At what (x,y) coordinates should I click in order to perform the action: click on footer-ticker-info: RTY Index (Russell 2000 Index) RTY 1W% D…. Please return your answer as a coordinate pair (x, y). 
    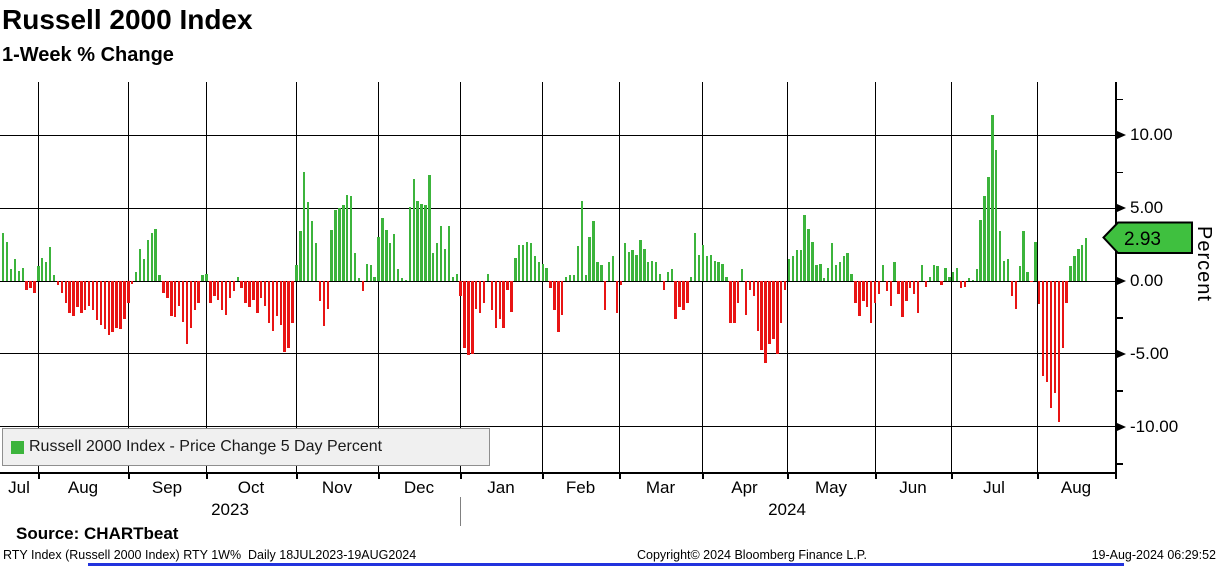
    Looking at the image, I should click on (210, 555).